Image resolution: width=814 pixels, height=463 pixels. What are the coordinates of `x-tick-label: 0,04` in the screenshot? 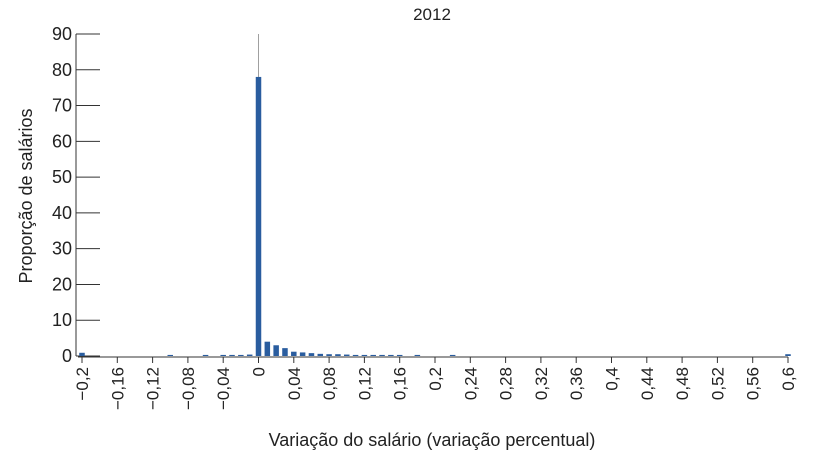 It's located at (294, 383).